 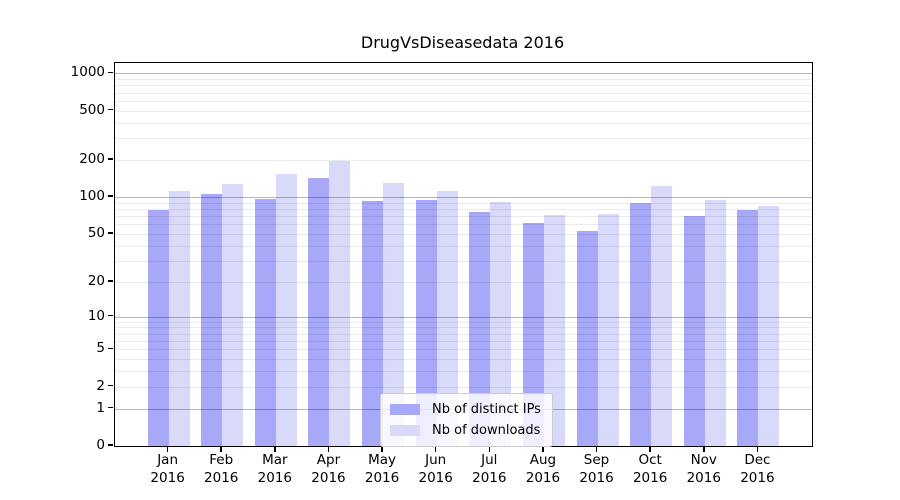 I want to click on bar-distinct-ips-Mar-2016, so click(x=265, y=322).